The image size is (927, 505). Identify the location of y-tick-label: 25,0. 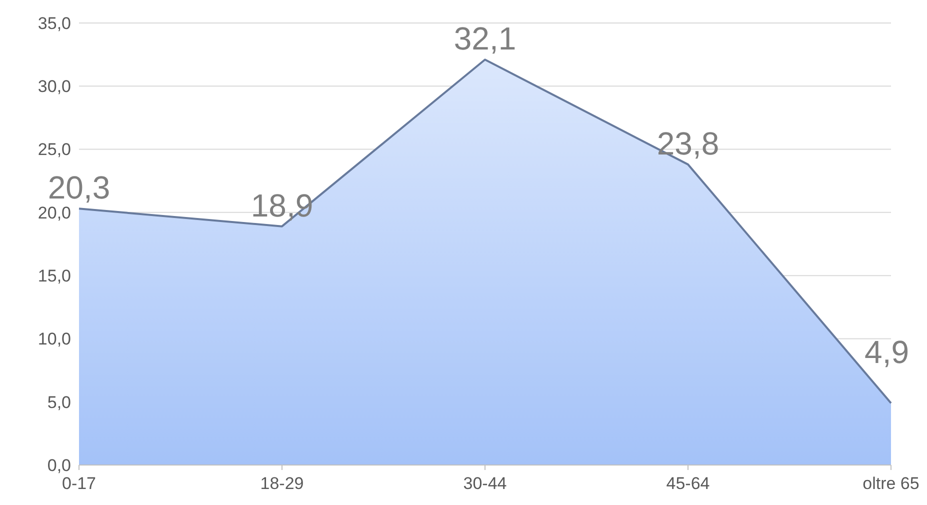
(54, 150).